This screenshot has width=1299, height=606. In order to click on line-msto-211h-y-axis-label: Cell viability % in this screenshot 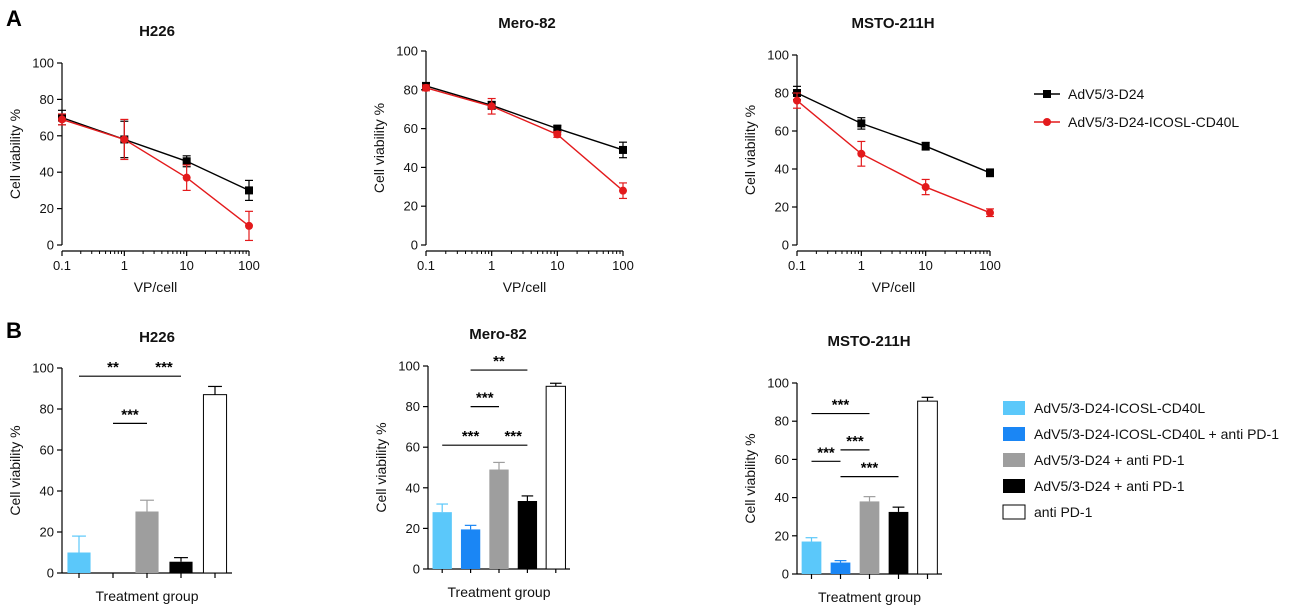, I will do `click(750, 150)`.